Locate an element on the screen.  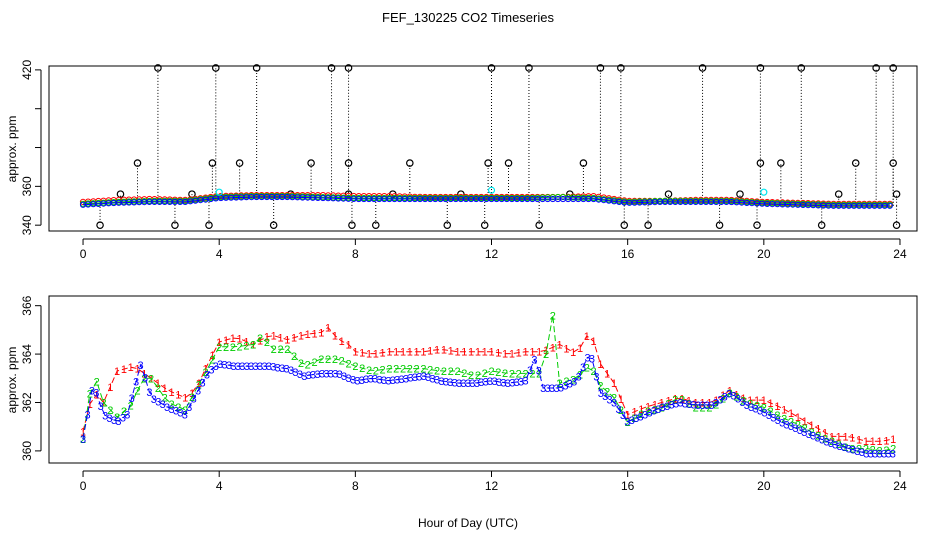
x-tick-label: 24 is located at coordinates (900, 254).